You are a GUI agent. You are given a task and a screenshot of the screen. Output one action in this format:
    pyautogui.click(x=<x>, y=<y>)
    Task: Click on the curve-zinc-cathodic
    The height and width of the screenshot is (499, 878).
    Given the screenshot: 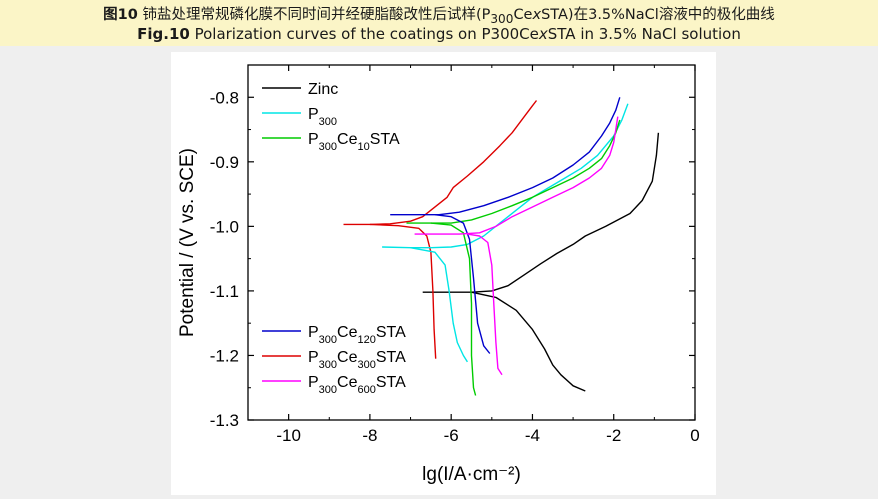 What is the action you would take?
    pyautogui.click(x=528, y=341)
    